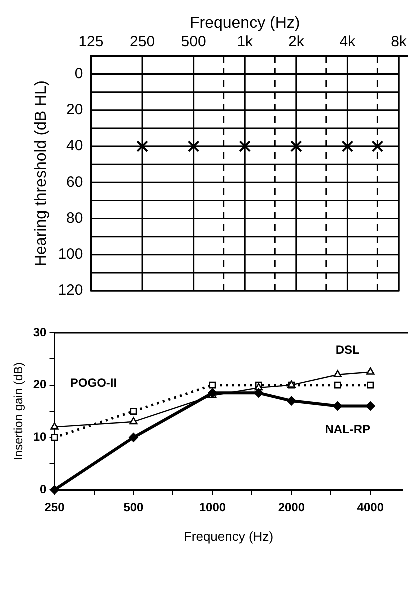 The width and height of the screenshot is (415, 605). Describe the element at coordinates (348, 350) in the screenshot. I see `series-label: DSL` at that location.